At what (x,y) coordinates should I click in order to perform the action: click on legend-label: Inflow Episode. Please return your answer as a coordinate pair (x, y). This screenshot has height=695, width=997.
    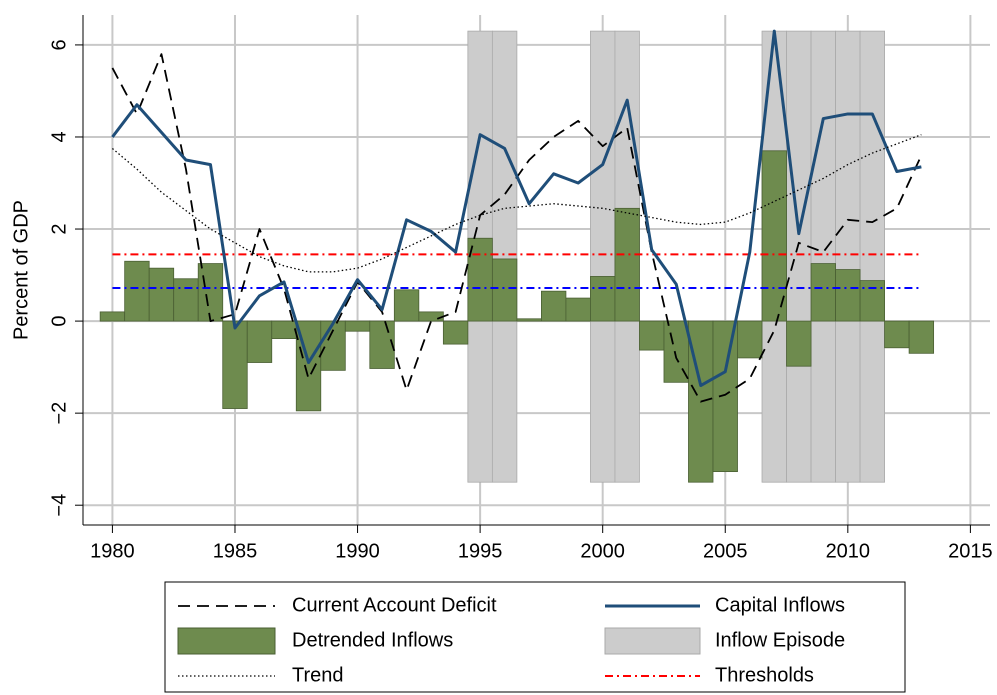
    Looking at the image, I should click on (780, 640).